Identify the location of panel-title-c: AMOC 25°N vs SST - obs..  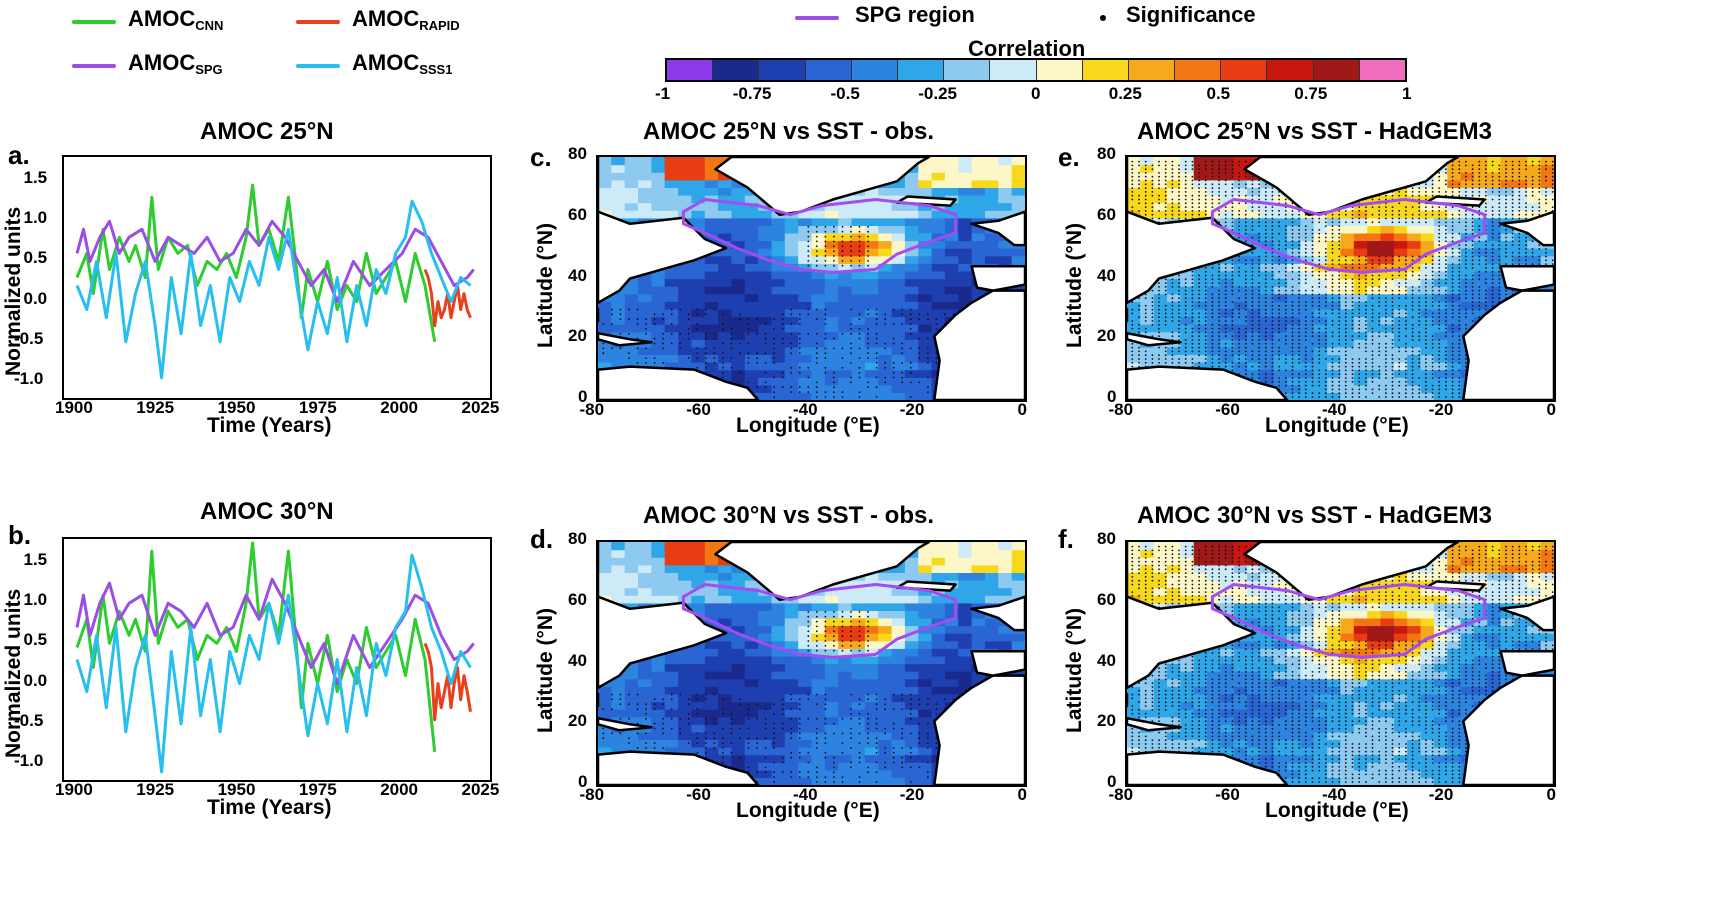
(788, 131).